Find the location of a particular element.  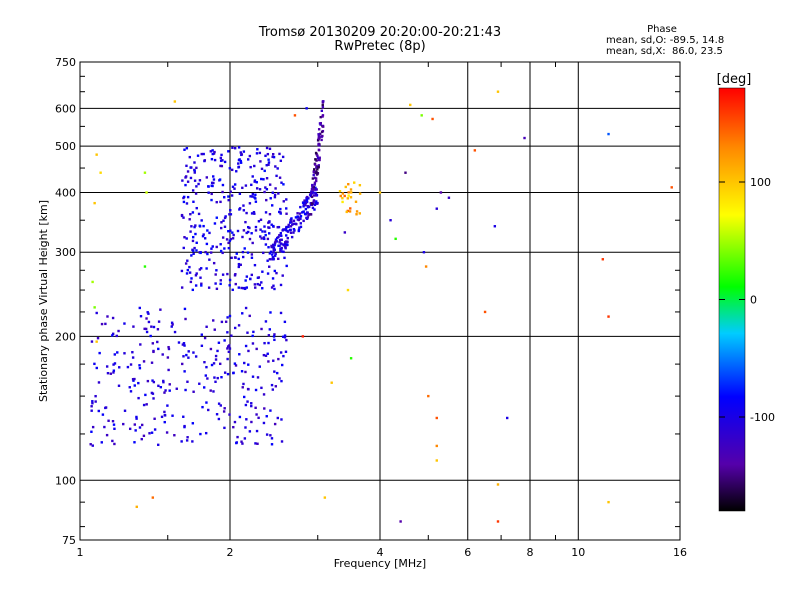

x-tick-label: 16 is located at coordinates (680, 552).